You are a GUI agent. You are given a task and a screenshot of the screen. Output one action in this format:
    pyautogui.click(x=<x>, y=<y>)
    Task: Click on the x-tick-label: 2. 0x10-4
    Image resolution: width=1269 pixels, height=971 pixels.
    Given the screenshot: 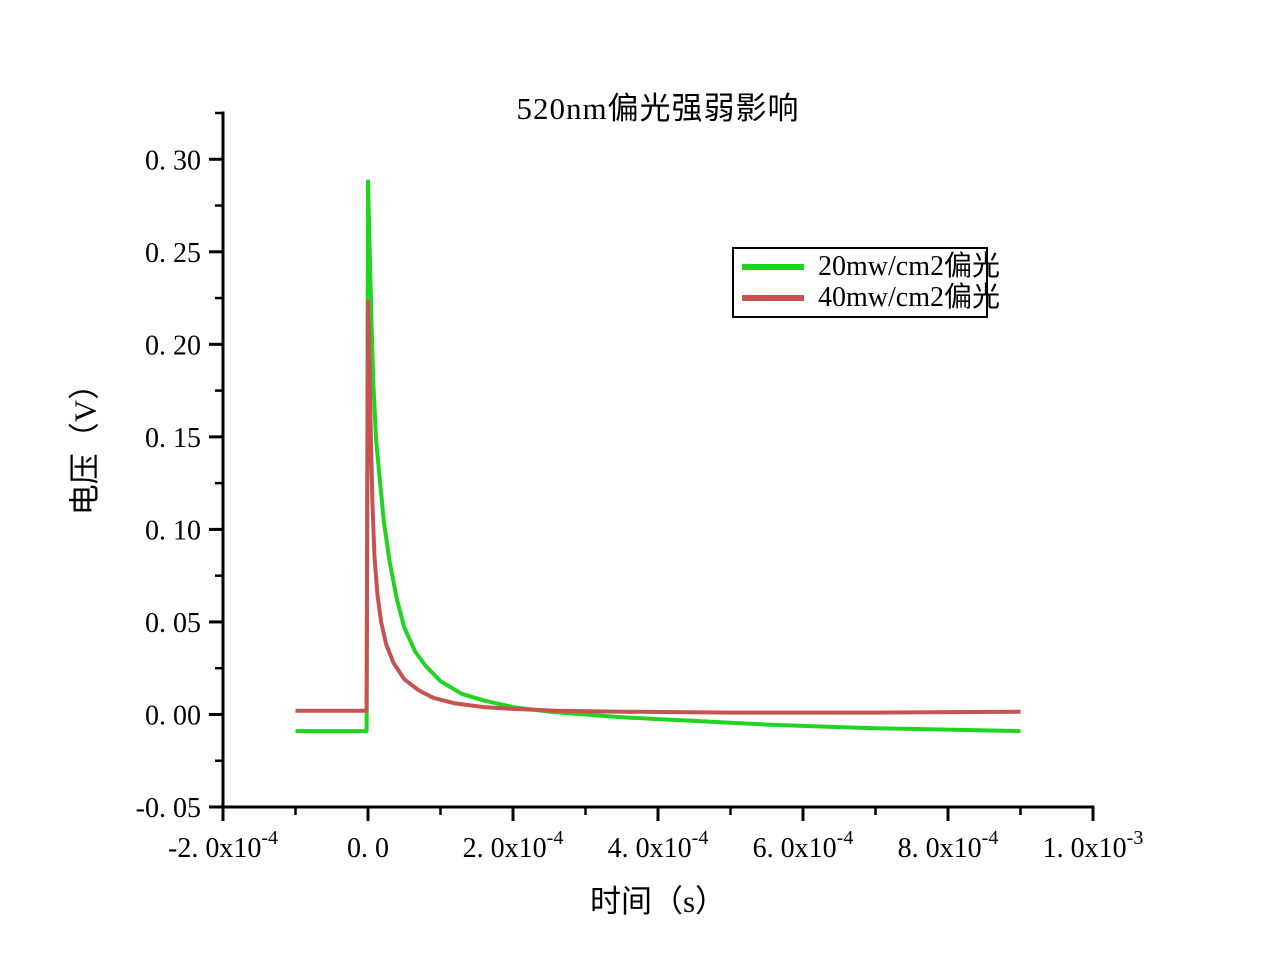 What is the action you would take?
    pyautogui.click(x=513, y=845)
    